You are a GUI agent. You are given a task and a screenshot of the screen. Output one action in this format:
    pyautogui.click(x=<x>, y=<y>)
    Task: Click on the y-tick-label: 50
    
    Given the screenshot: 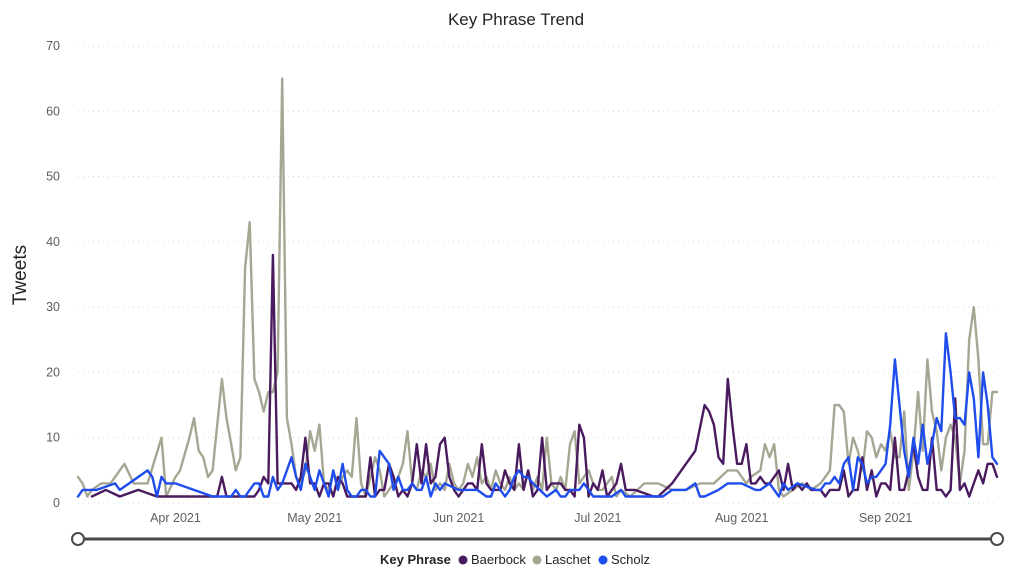 What is the action you would take?
    pyautogui.click(x=53, y=177)
    